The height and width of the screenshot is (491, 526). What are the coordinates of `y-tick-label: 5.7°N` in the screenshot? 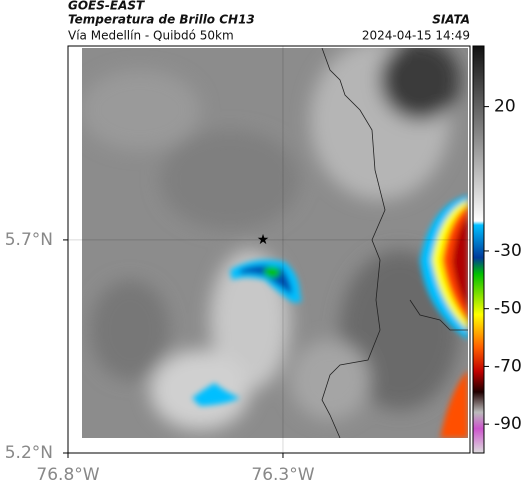 It's located at (29, 240).